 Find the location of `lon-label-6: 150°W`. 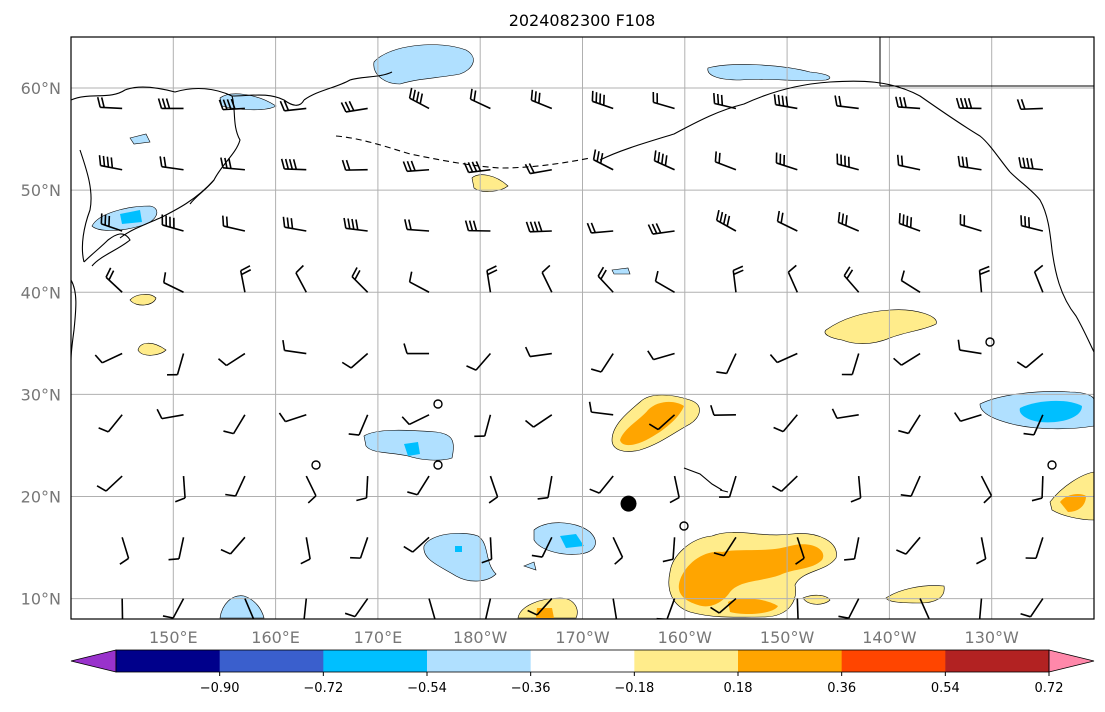

lon-label-6: 150°W is located at coordinates (787, 637).